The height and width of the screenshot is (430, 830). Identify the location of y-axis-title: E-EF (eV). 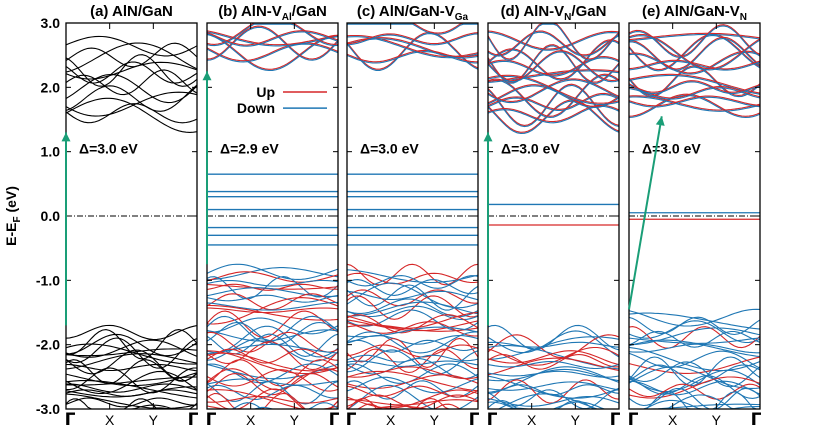
(13, 216).